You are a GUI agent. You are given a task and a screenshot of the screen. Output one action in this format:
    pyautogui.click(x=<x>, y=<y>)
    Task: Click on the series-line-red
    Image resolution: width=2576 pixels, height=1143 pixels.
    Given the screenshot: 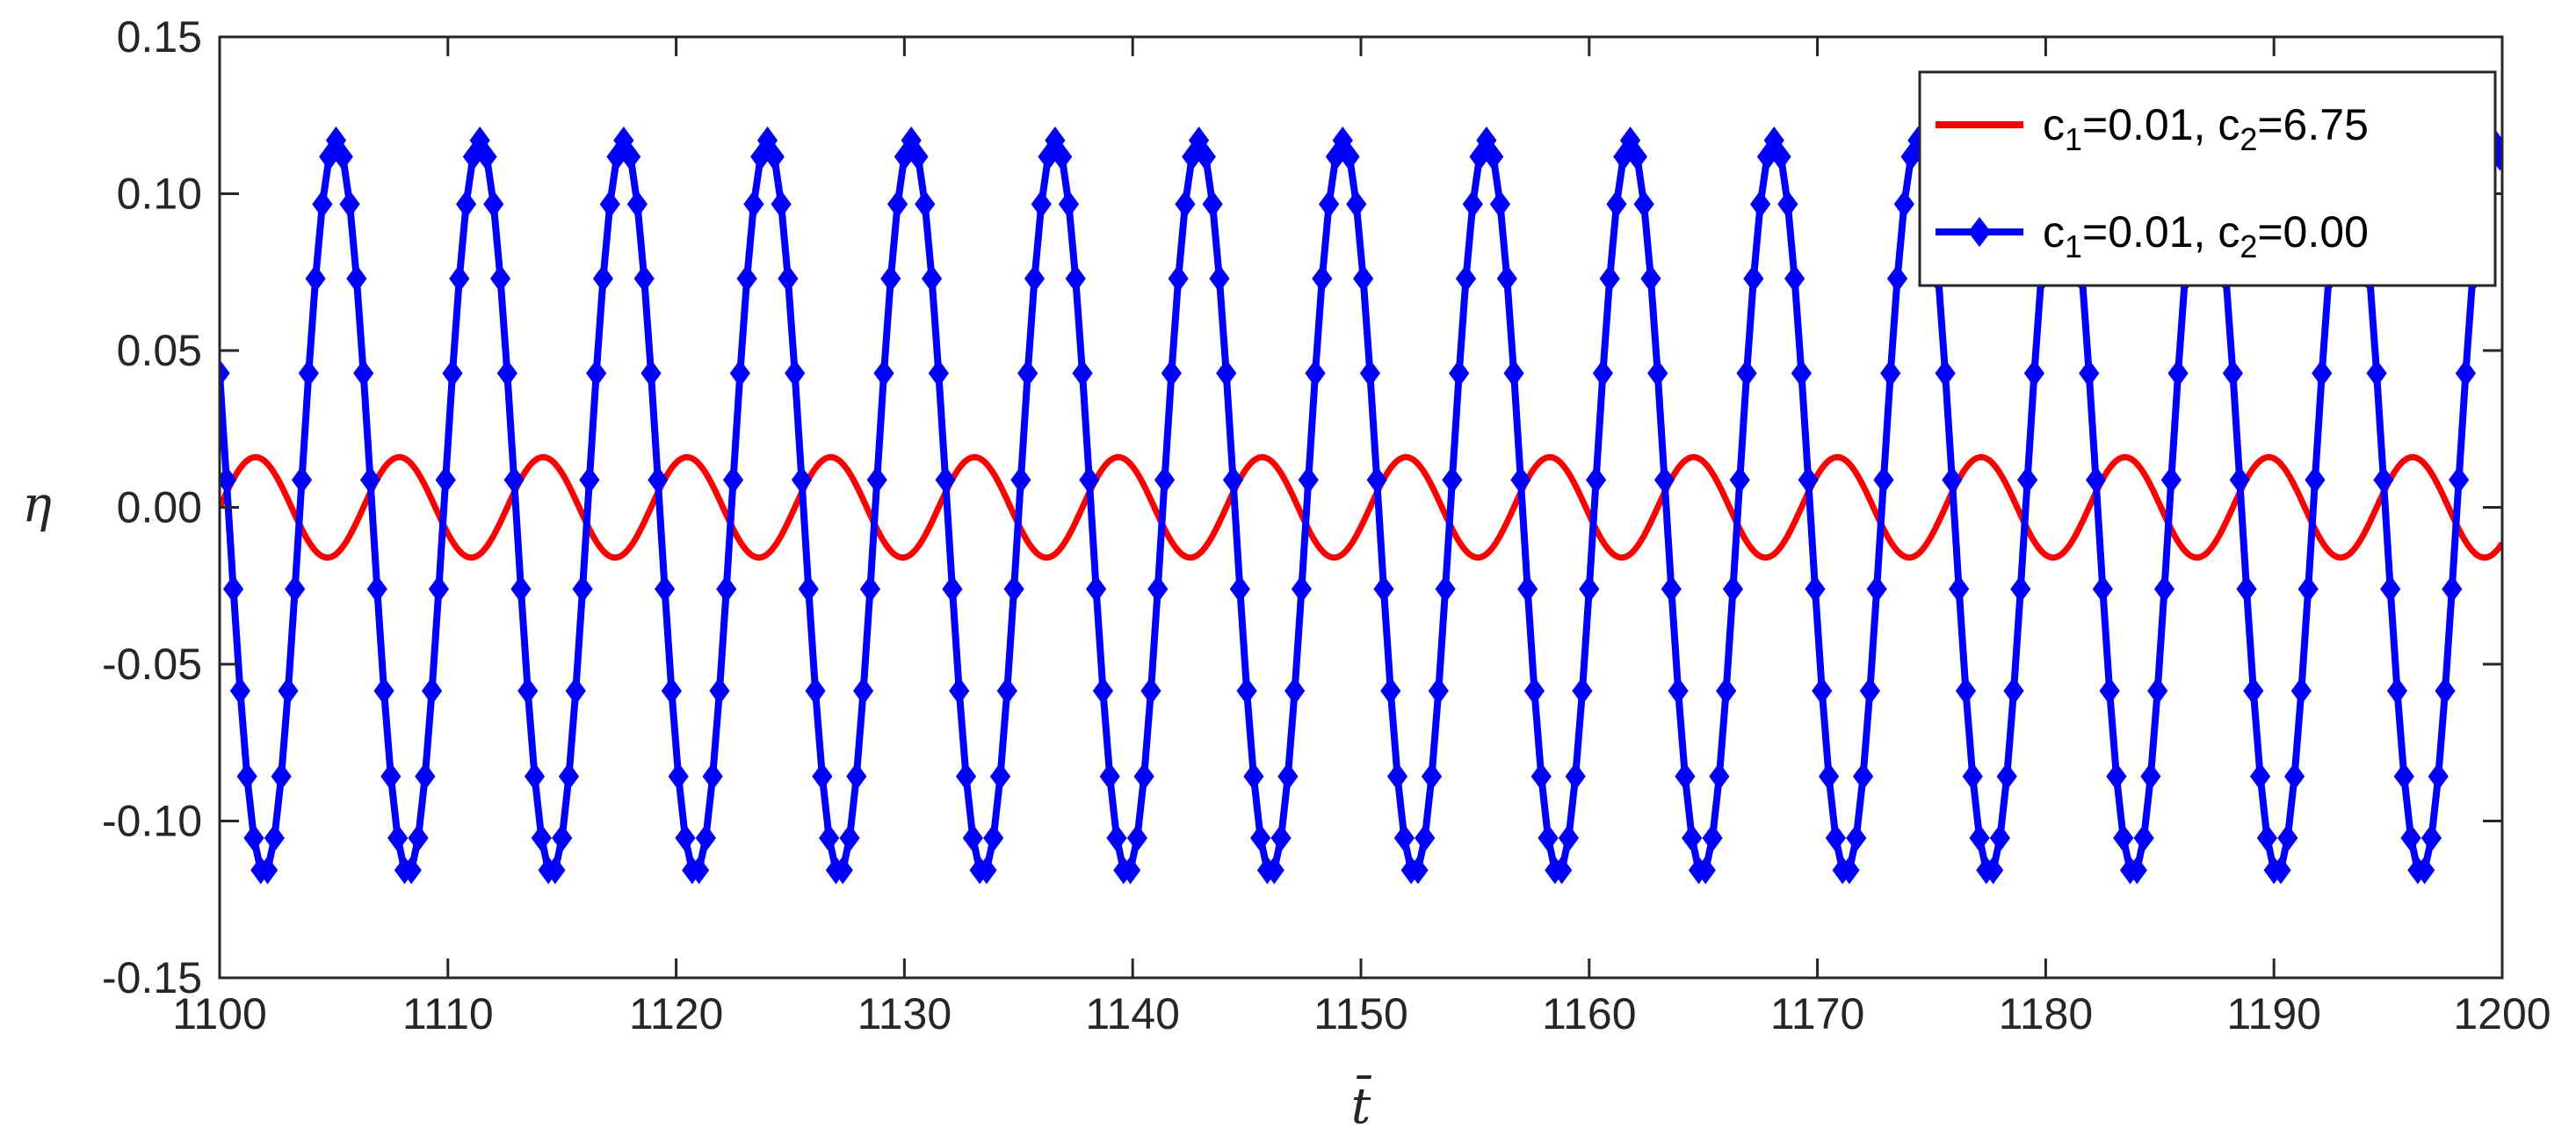 What is the action you would take?
    pyautogui.click(x=1361, y=507)
    